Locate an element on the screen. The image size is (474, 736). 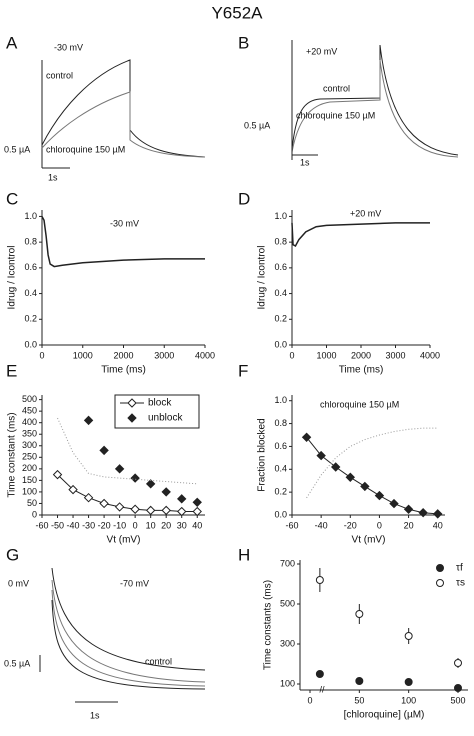
x-axis-label: Time (ms) is located at coordinates (123, 370).